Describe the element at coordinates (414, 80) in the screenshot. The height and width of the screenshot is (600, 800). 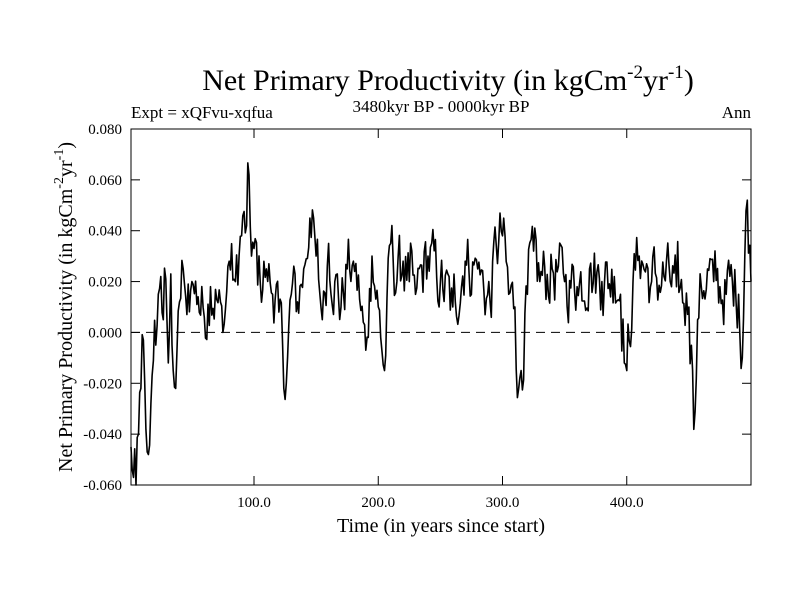
I see `chart-title-text: Net Primary Productivity (in kgCm` at that location.